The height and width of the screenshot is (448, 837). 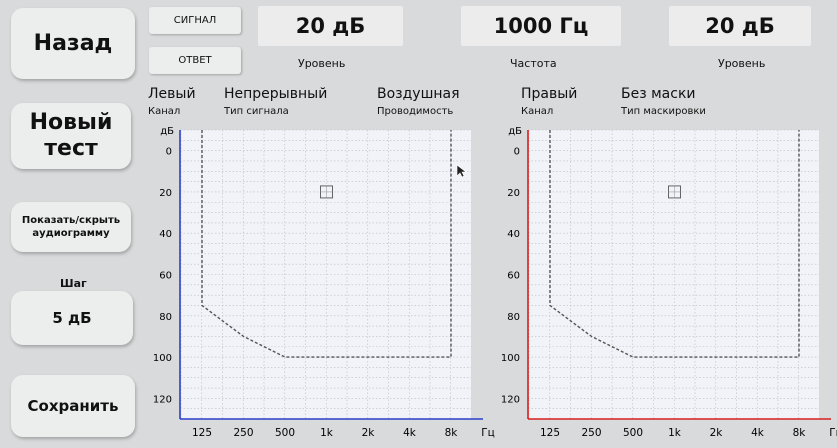 I want to click on right-level-display: 20 дБ, so click(x=740, y=26).